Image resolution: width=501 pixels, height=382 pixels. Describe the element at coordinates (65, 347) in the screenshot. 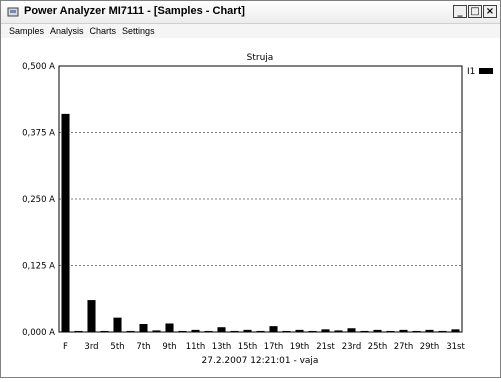

I see `x-tick-label: F` at that location.